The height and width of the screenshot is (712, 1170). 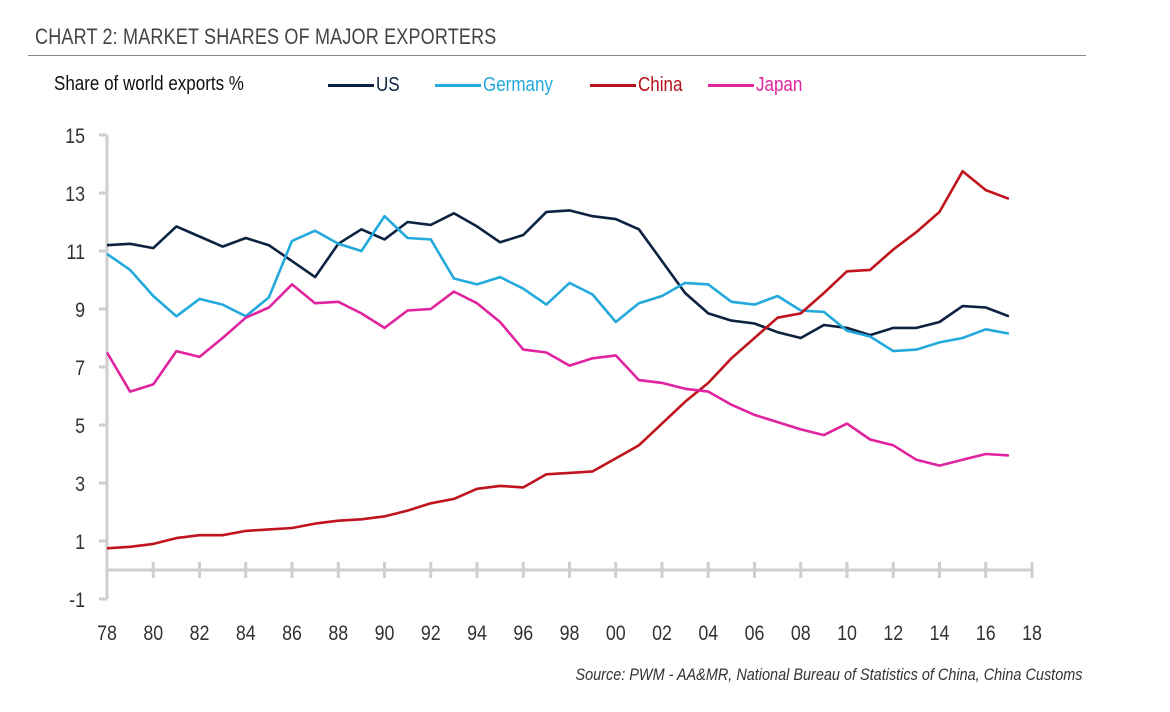 I want to click on x-tick-label: 04, so click(x=708, y=634).